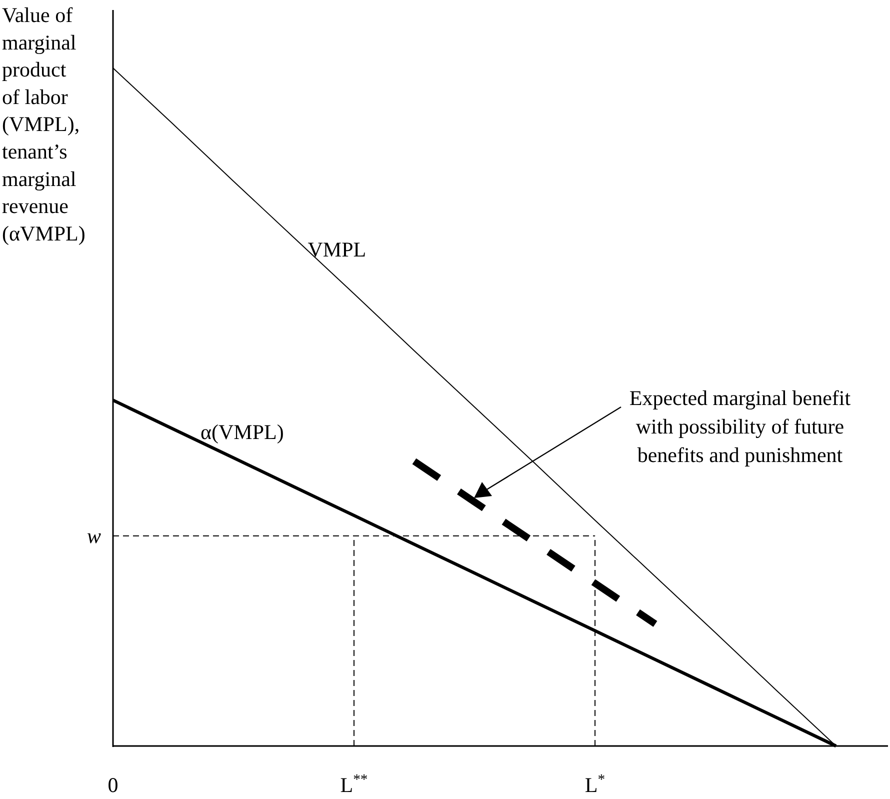 The width and height of the screenshot is (890, 799). I want to click on series-label: α(VMPL), so click(242, 432).